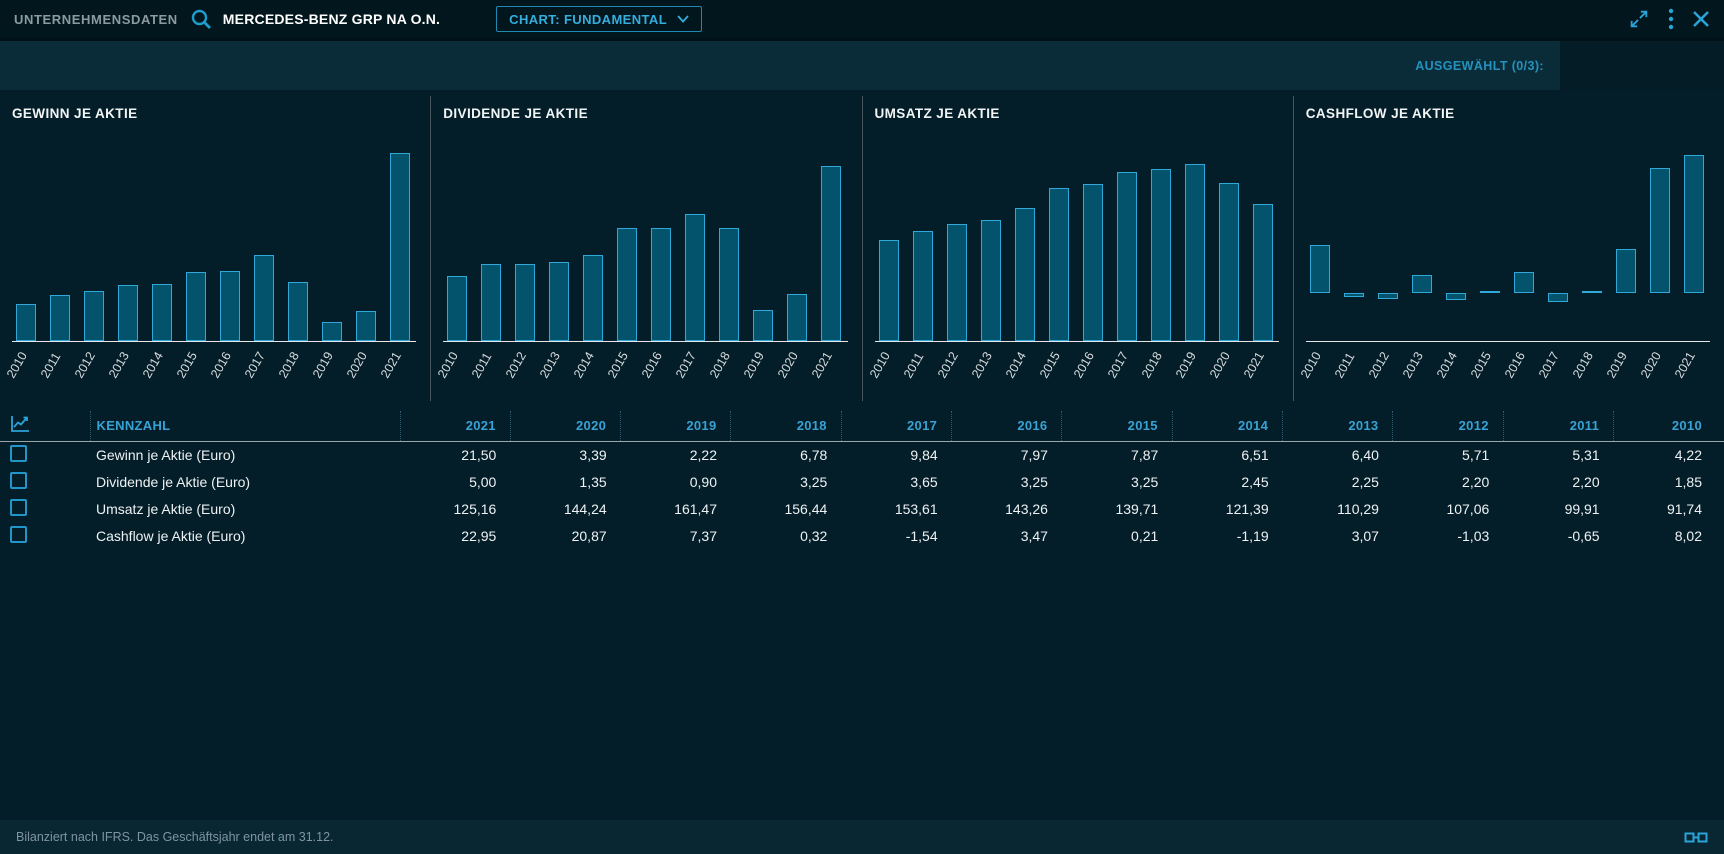 Image resolution: width=1724 pixels, height=854 pixels. Describe the element at coordinates (1650, 365) in the screenshot. I see `x-axis-label: 2020` at that location.